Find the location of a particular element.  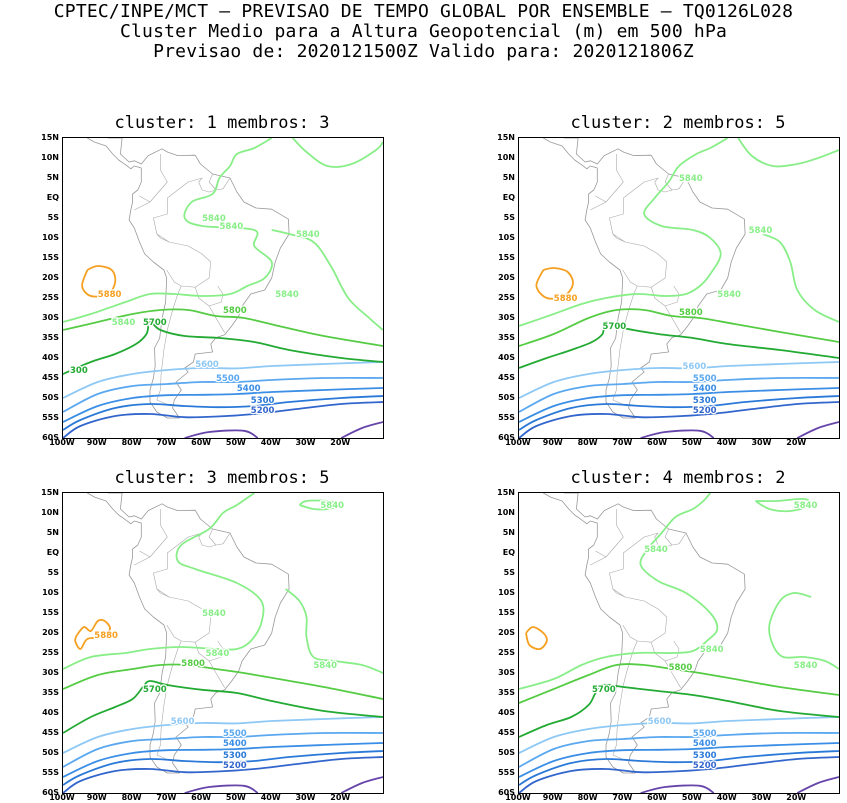

latitude-label: 15N is located at coordinates (50, 492).